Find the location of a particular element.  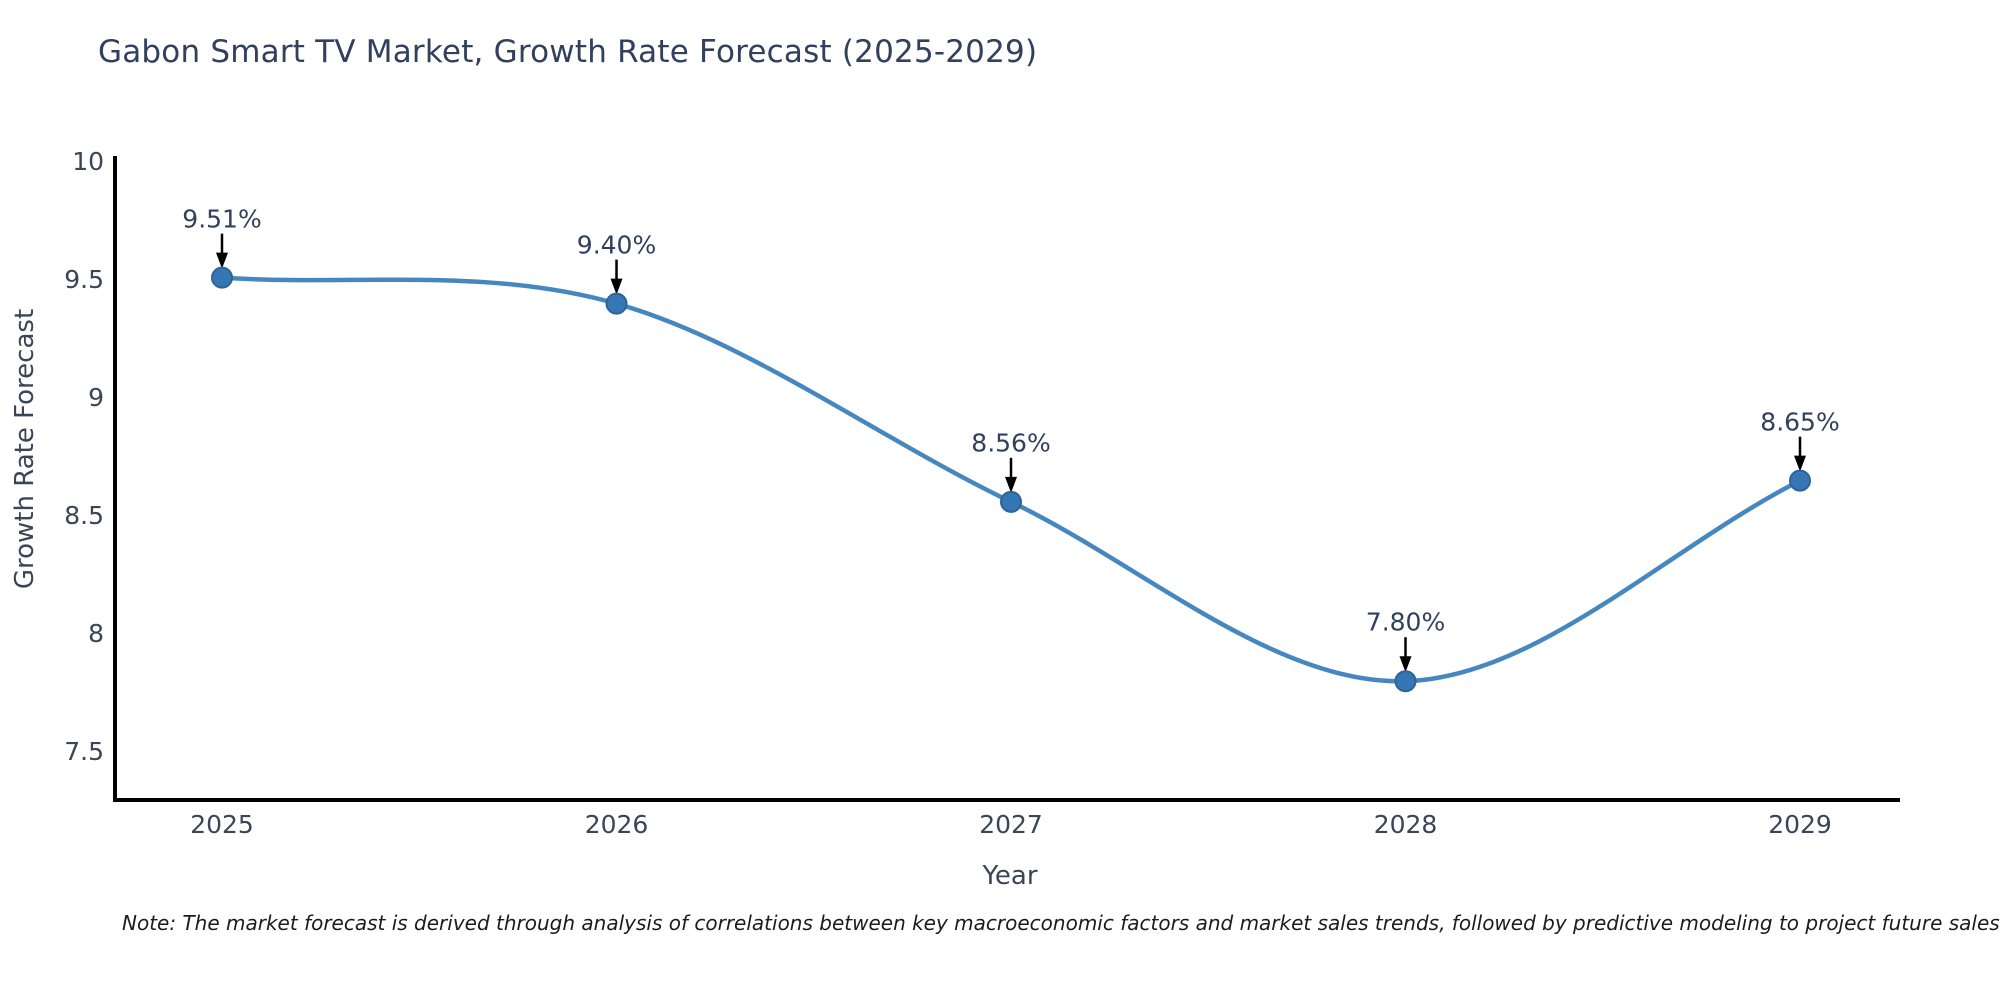

point-label: 7.80% is located at coordinates (1405, 622).